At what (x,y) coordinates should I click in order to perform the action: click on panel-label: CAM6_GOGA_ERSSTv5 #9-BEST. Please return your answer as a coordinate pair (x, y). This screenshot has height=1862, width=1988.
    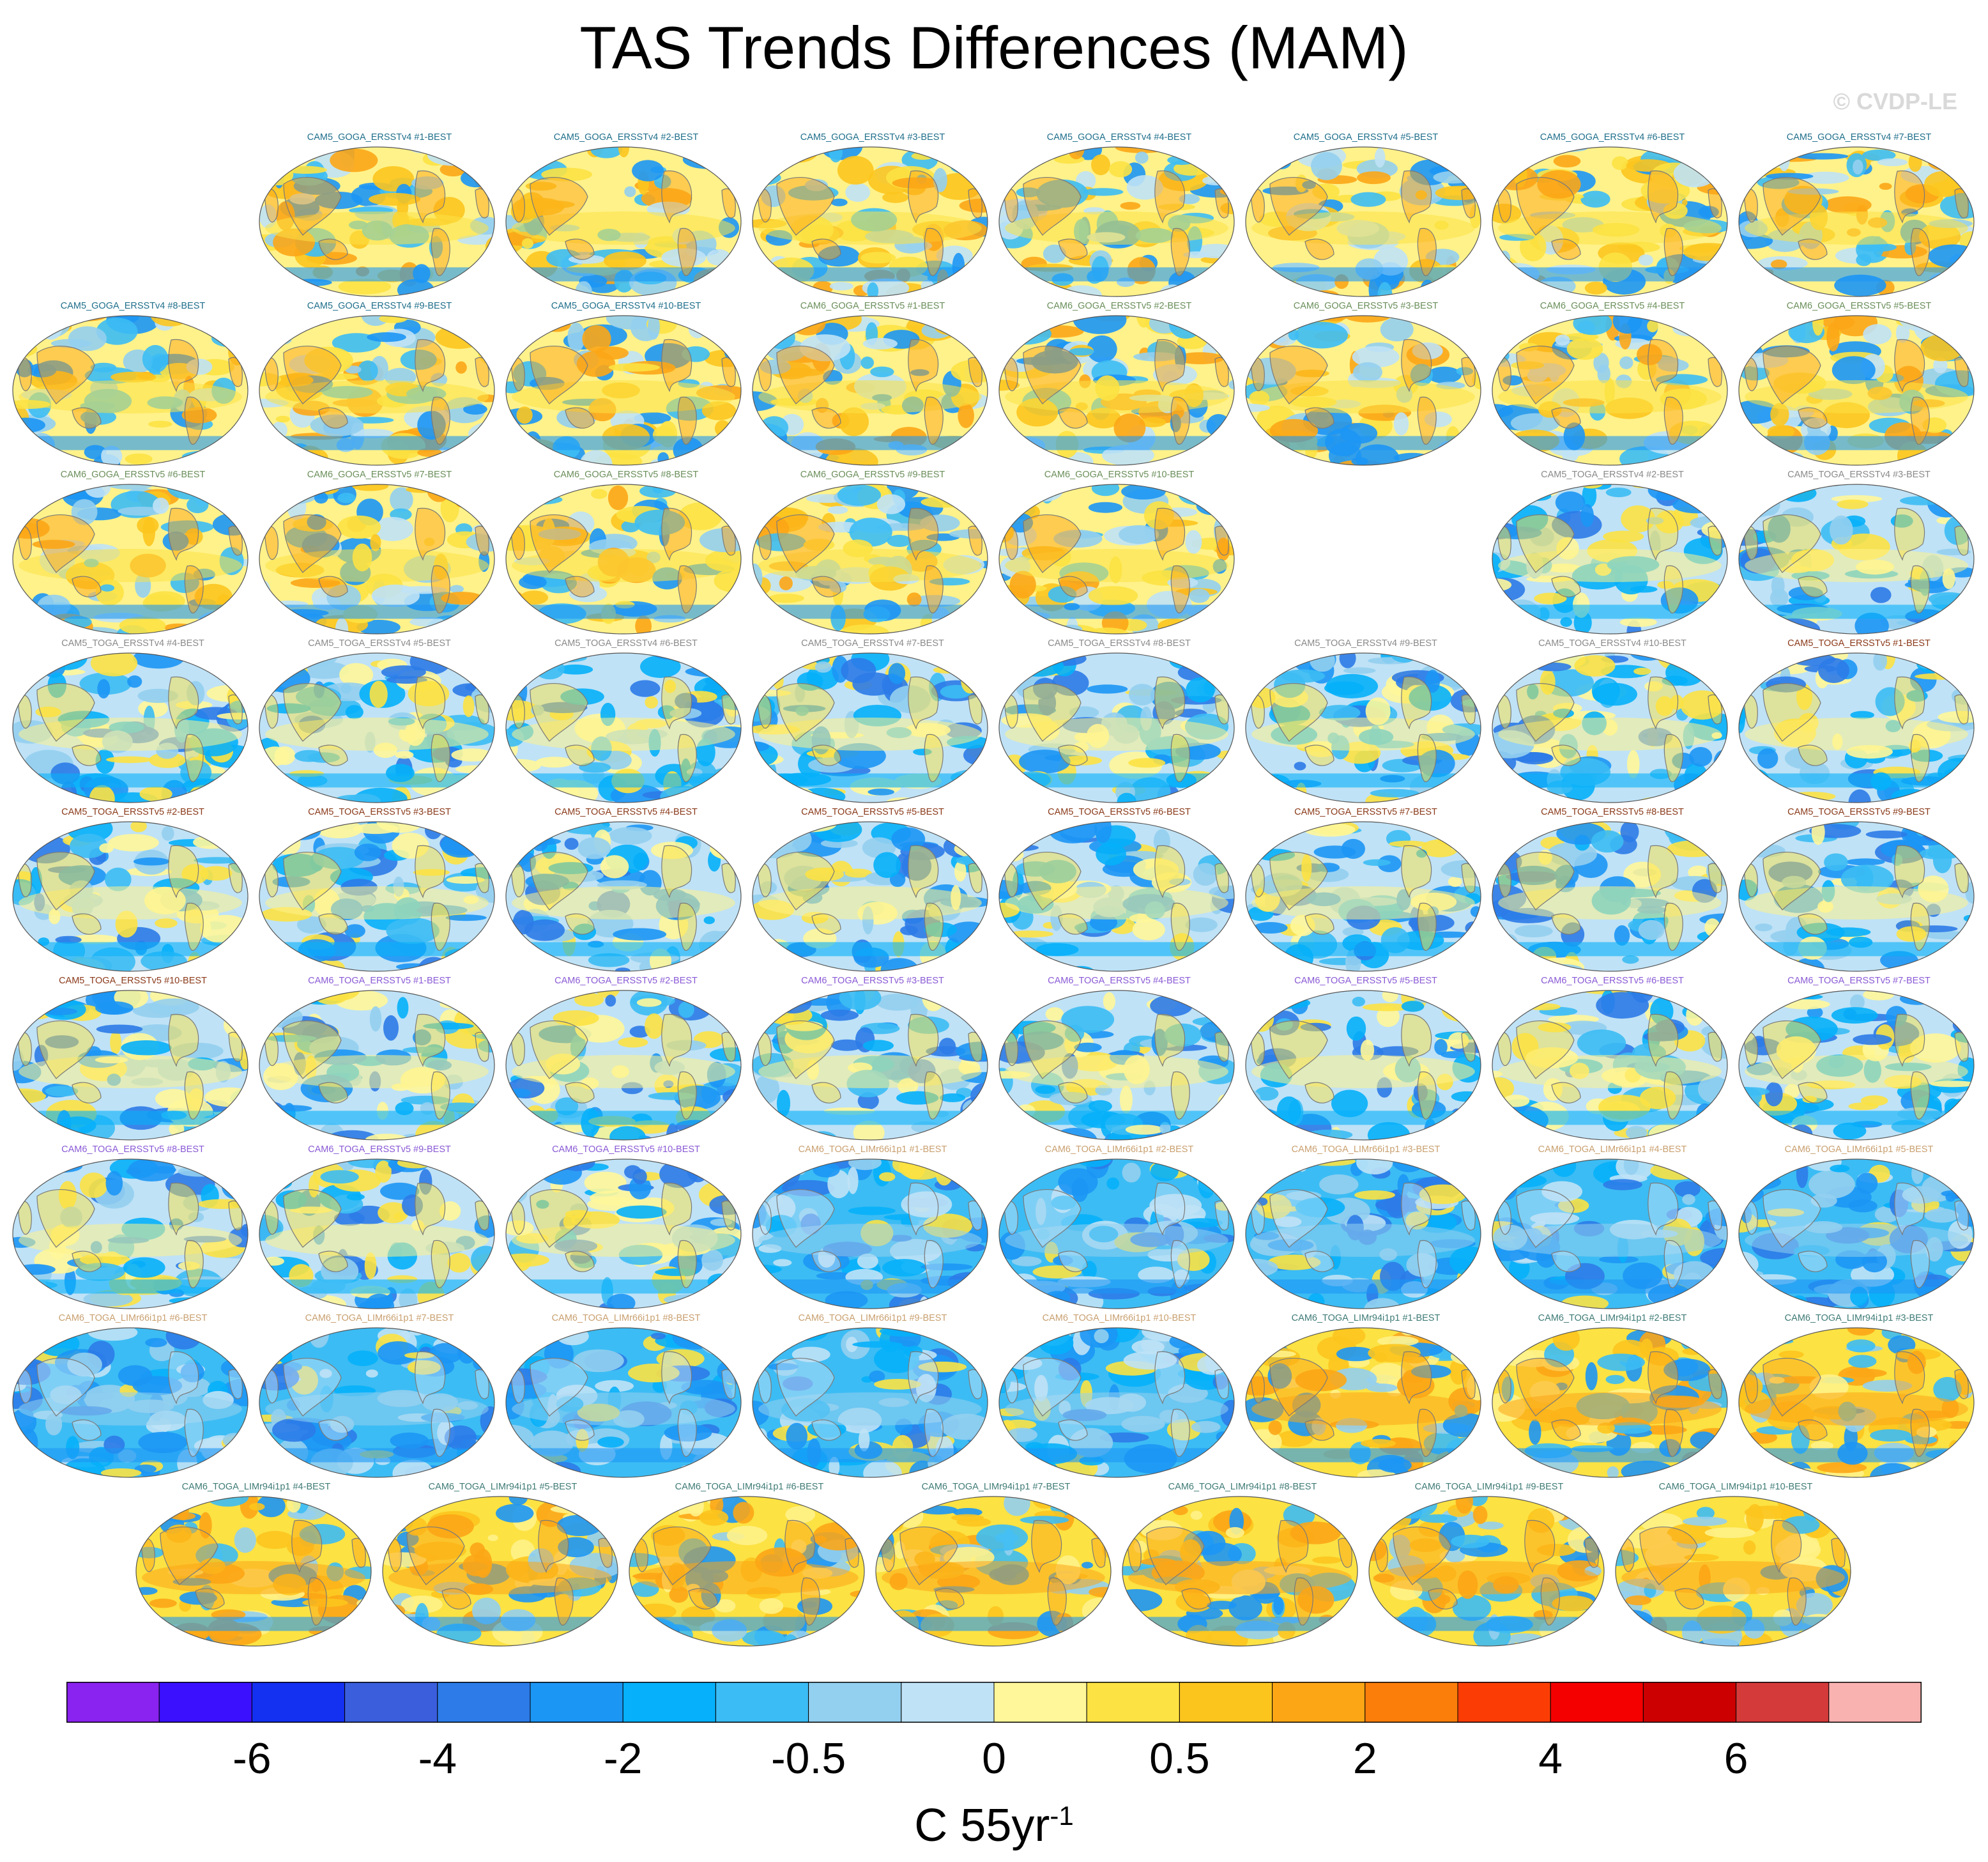
    Looking at the image, I should click on (873, 475).